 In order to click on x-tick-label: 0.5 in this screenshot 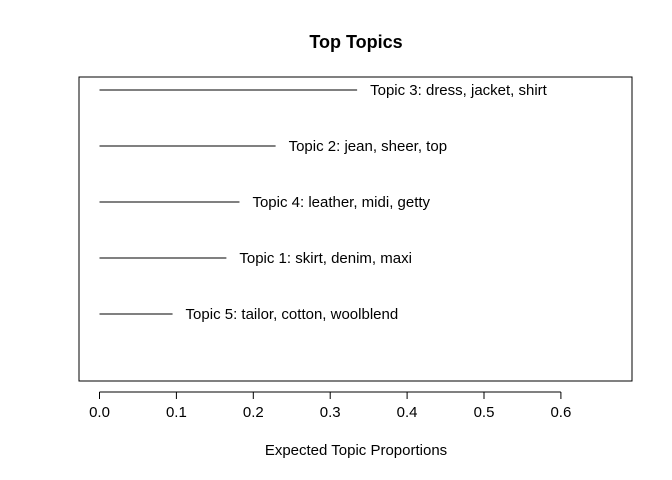, I will do `click(484, 412)`.